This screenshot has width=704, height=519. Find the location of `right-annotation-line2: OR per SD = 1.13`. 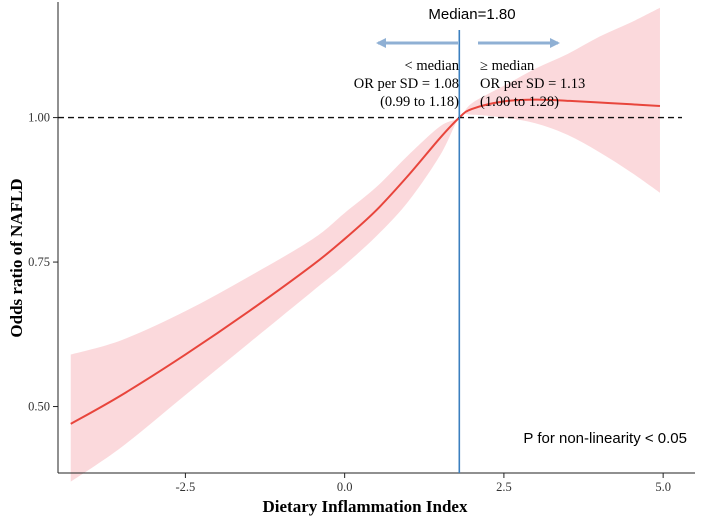

right-annotation-line2: OR per SD = 1.13 is located at coordinates (532, 84).